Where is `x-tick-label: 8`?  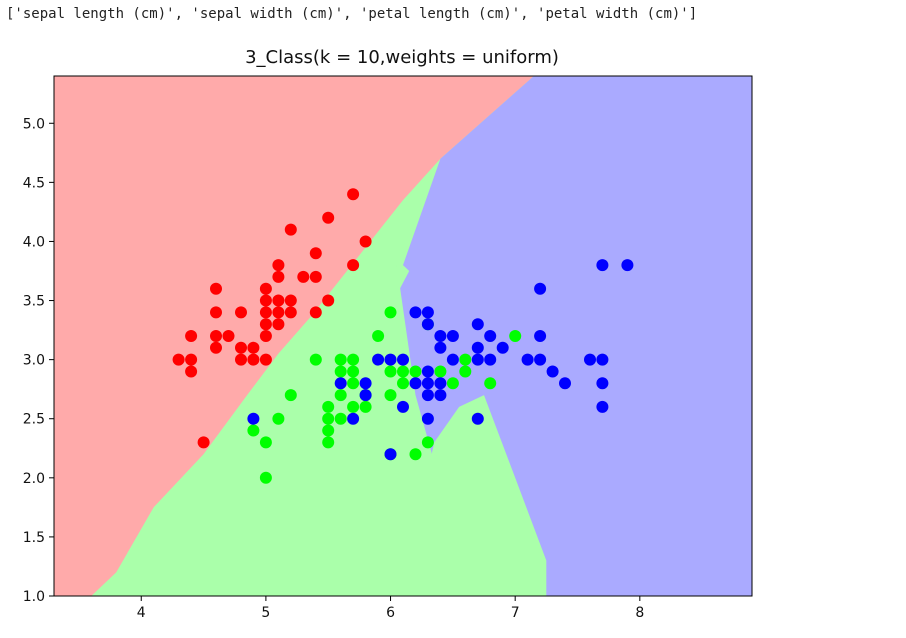
x-tick-label: 8 is located at coordinates (639, 613).